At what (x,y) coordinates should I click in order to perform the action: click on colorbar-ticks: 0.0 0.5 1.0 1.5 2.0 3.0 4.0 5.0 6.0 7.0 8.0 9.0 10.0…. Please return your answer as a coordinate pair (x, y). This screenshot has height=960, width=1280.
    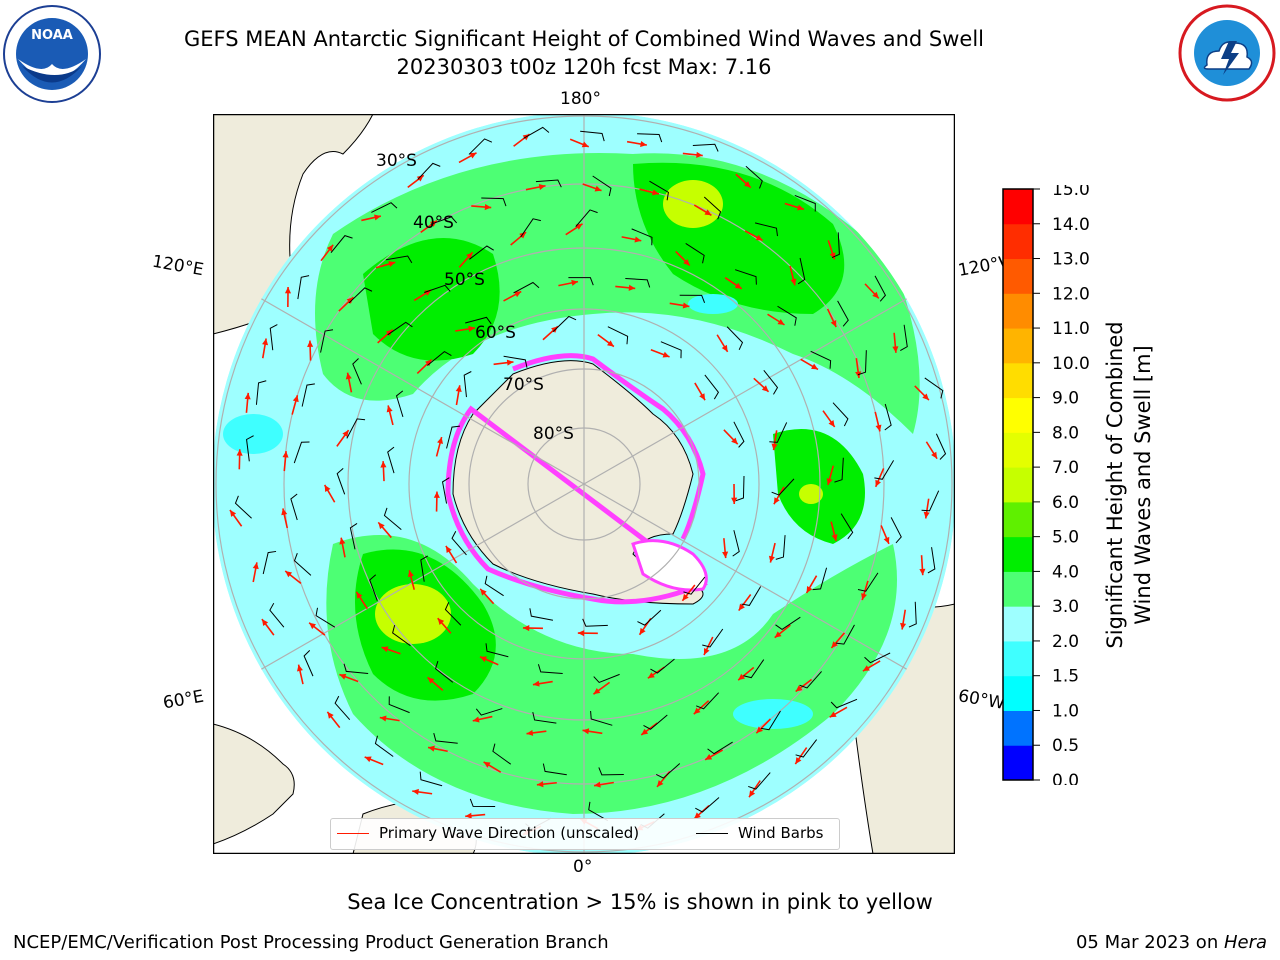
    Looking at the image, I should click on (1061, 485).